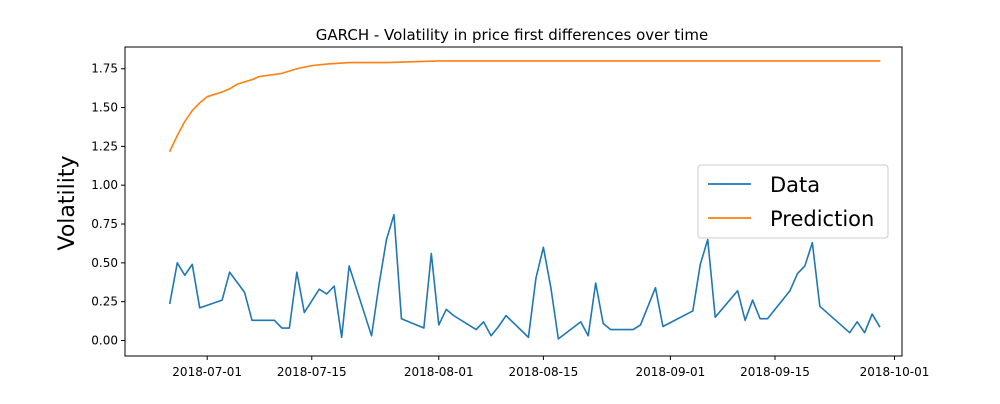 Image resolution: width=1000 pixels, height=404 pixels. I want to click on legend-label-data: Data, so click(795, 185).